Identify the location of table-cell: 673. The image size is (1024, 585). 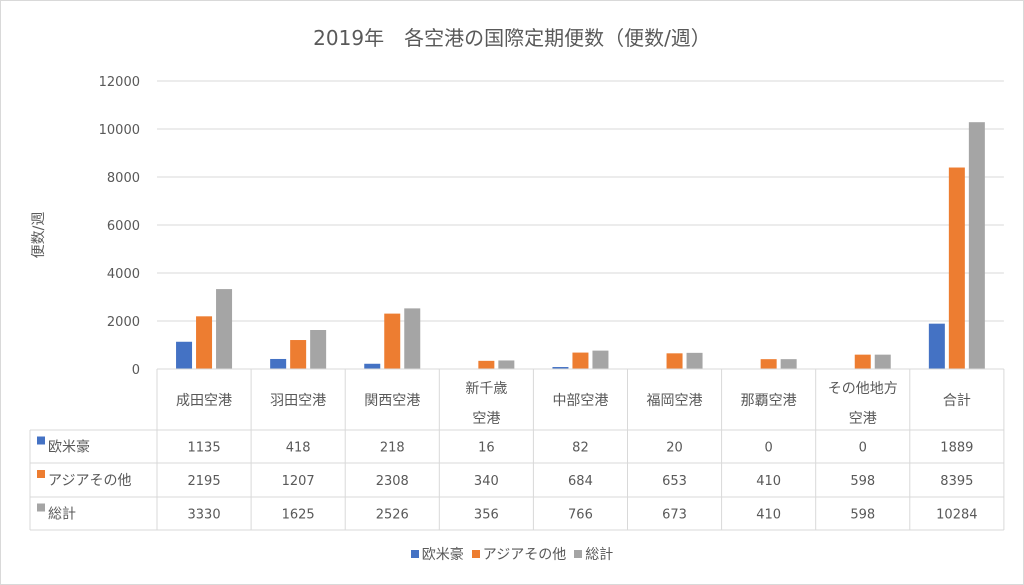
(674, 515).